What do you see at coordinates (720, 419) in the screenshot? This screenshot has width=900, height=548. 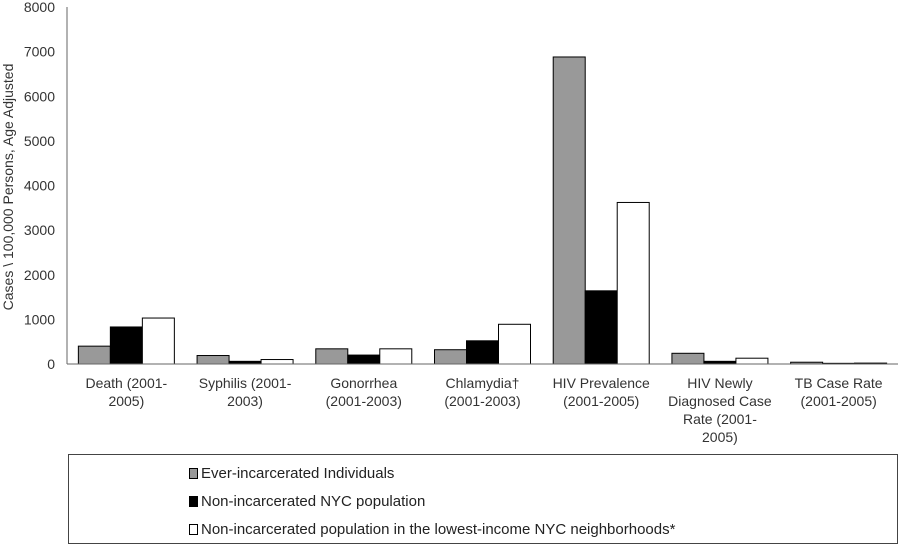 I see `x-tick-label: Rate (2001-` at bounding box center [720, 419].